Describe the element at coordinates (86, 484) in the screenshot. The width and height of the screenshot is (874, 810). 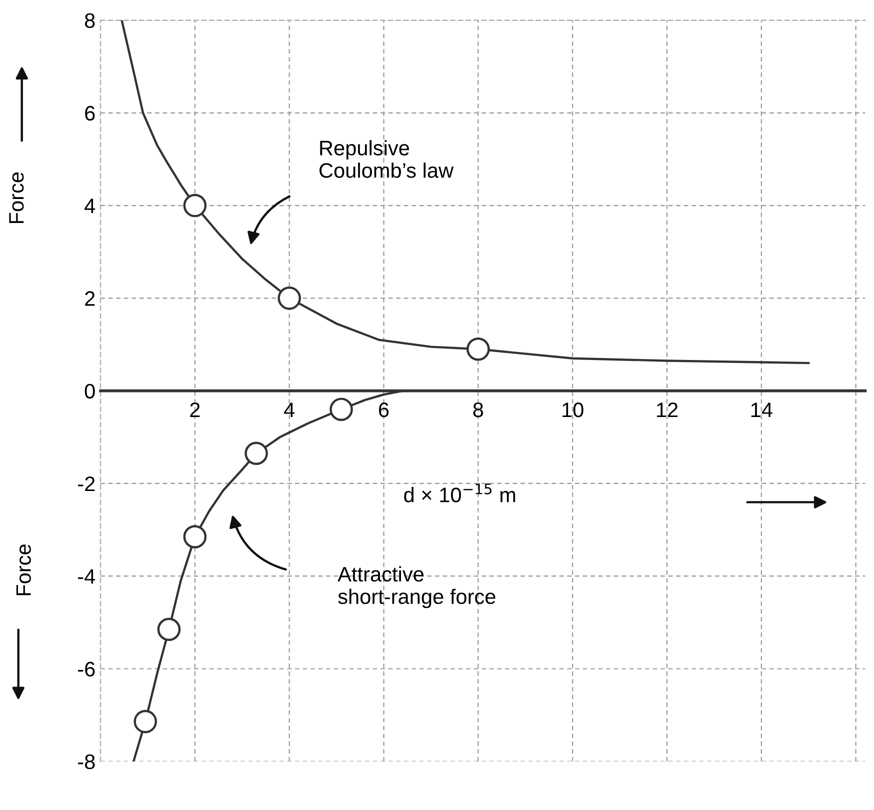
I see `y-tick-label: -2` at that location.